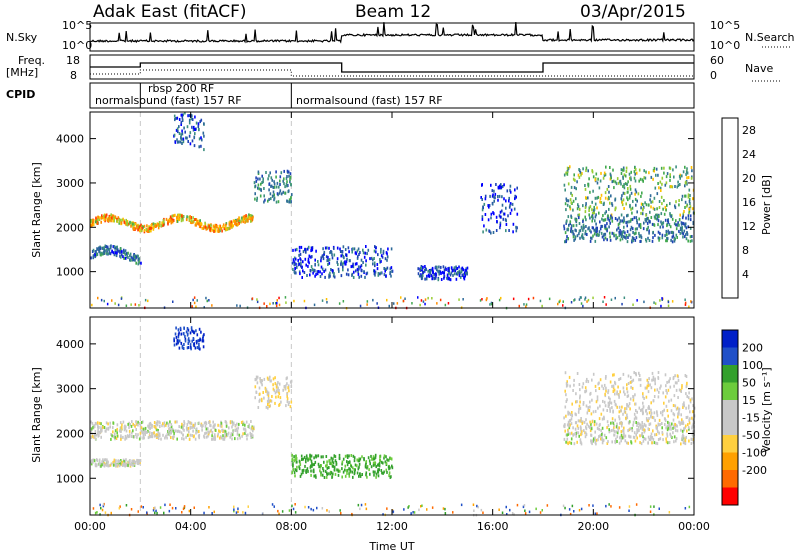 This screenshot has height=554, width=800. What do you see at coordinates (36, 210) in the screenshot?
I see `power-ylabel: Slant Range [km]` at bounding box center [36, 210].